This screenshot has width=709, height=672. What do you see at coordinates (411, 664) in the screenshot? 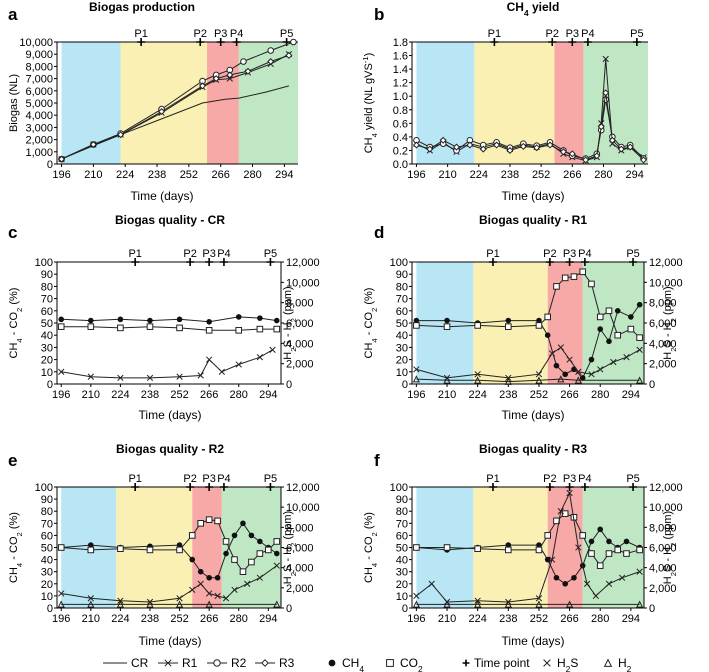
I see `legend-label: CO2` at bounding box center [411, 664].